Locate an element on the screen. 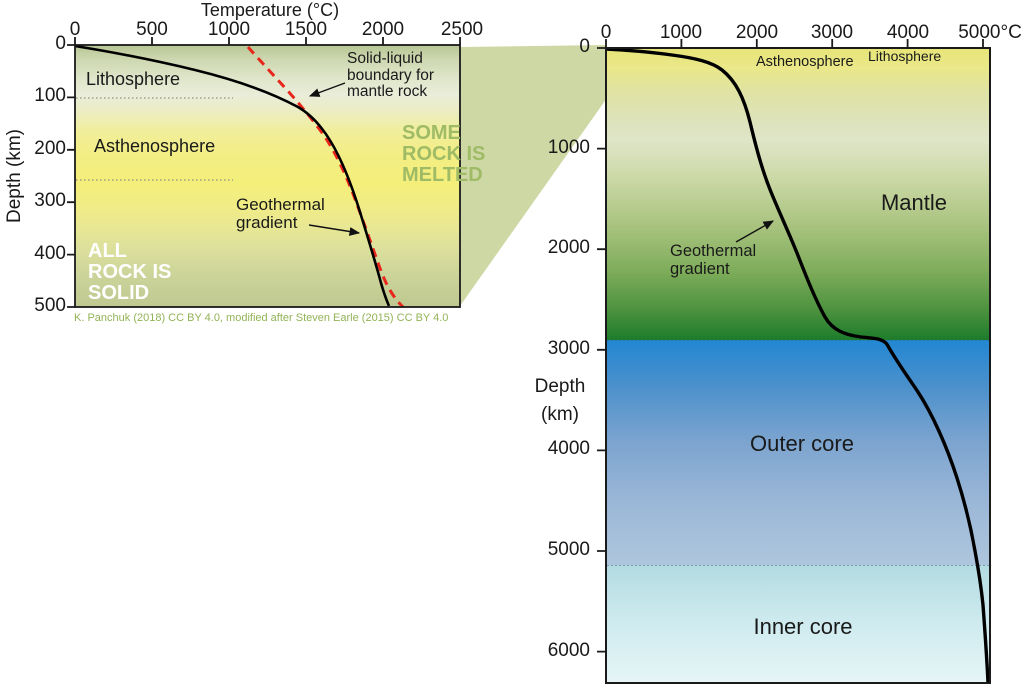  right-y-tick-1000: 1000 is located at coordinates (568, 147).